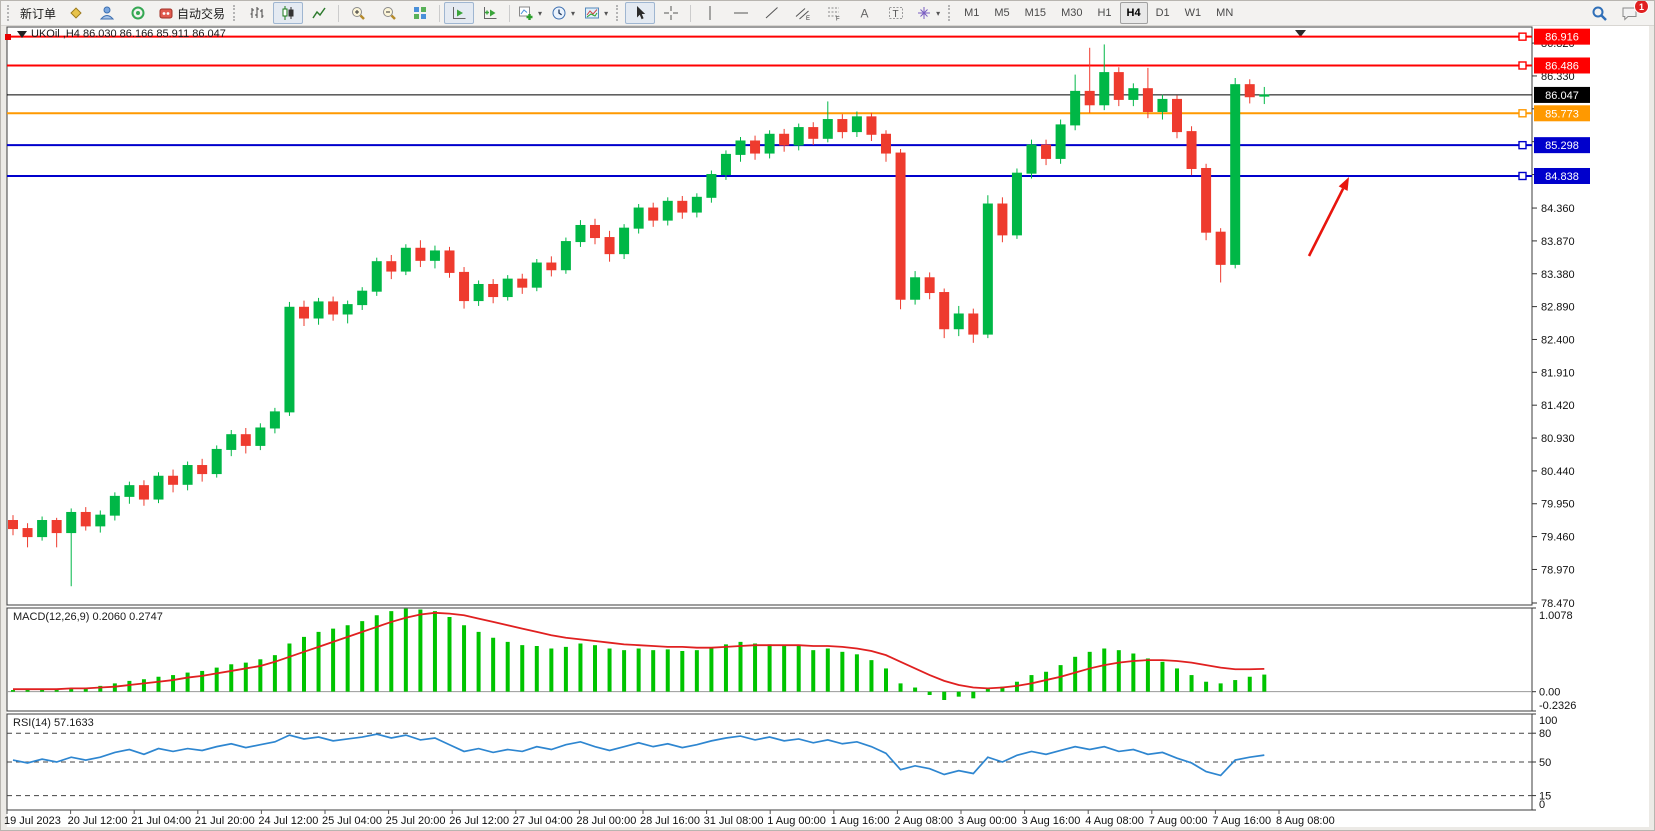 The image size is (1655, 831). What do you see at coordinates (1599, 13) in the screenshot?
I see `search-button` at bounding box center [1599, 13].